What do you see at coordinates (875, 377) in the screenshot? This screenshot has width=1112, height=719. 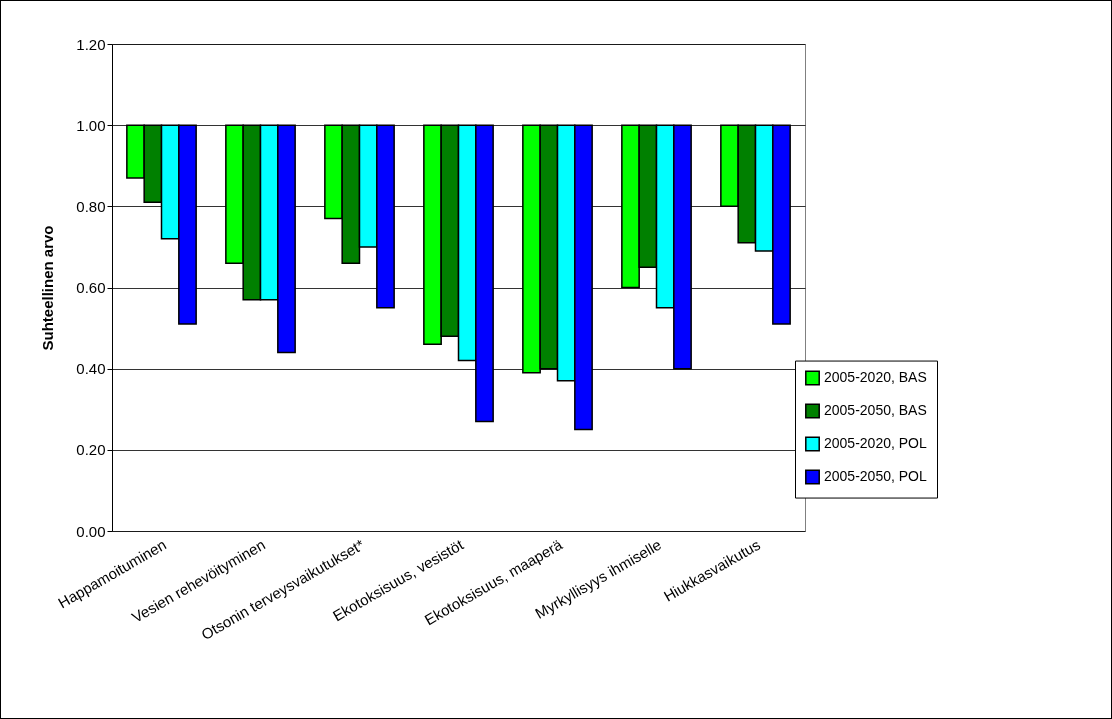 I see `legend-label: 2005-2020, BAS` at bounding box center [875, 377].